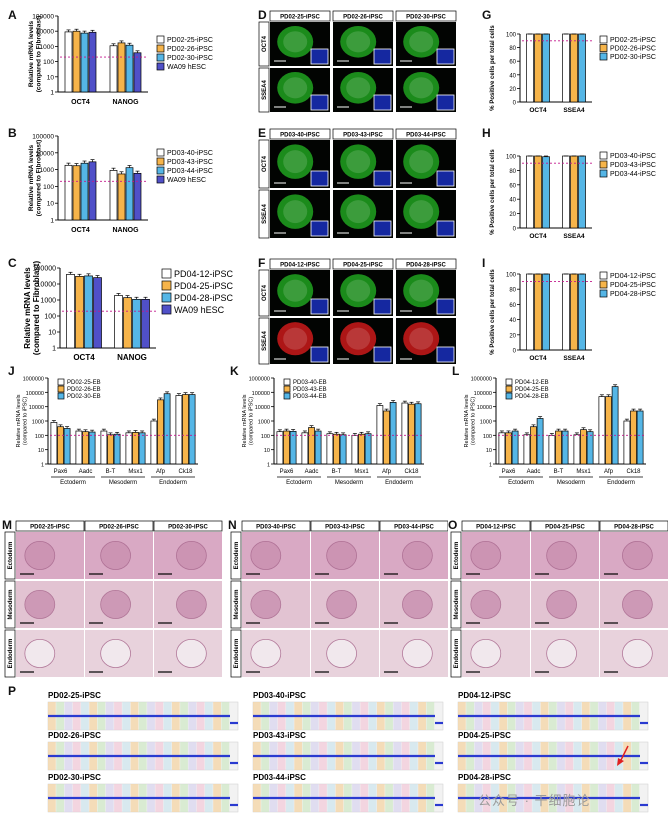 The height and width of the screenshot is (823, 668). What do you see at coordinates (565, 528) in the screenshot?
I see `column-header: PD04-25-iPSC` at bounding box center [565, 528].